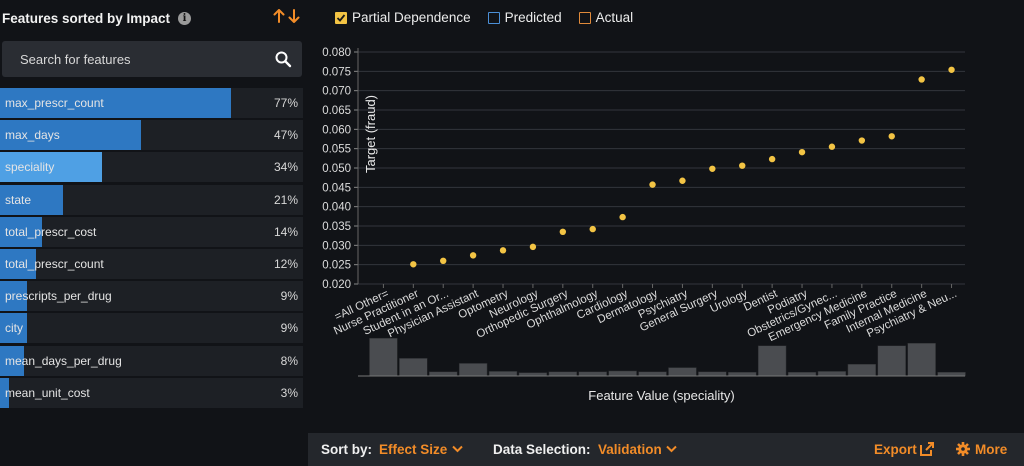 The image size is (1024, 466). What do you see at coordinates (336, 72) in the screenshot?
I see `y-tick-label: 0.075` at bounding box center [336, 72].